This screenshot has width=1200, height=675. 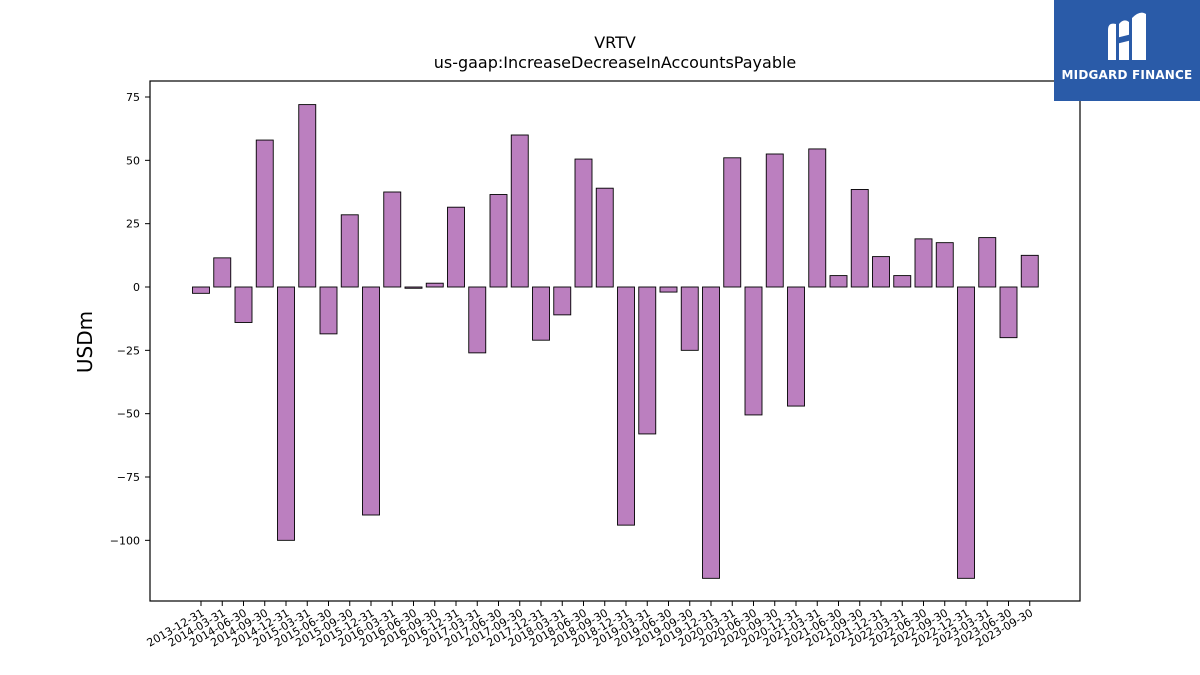 I want to click on y-tick-label: −75, so click(x=128, y=477).